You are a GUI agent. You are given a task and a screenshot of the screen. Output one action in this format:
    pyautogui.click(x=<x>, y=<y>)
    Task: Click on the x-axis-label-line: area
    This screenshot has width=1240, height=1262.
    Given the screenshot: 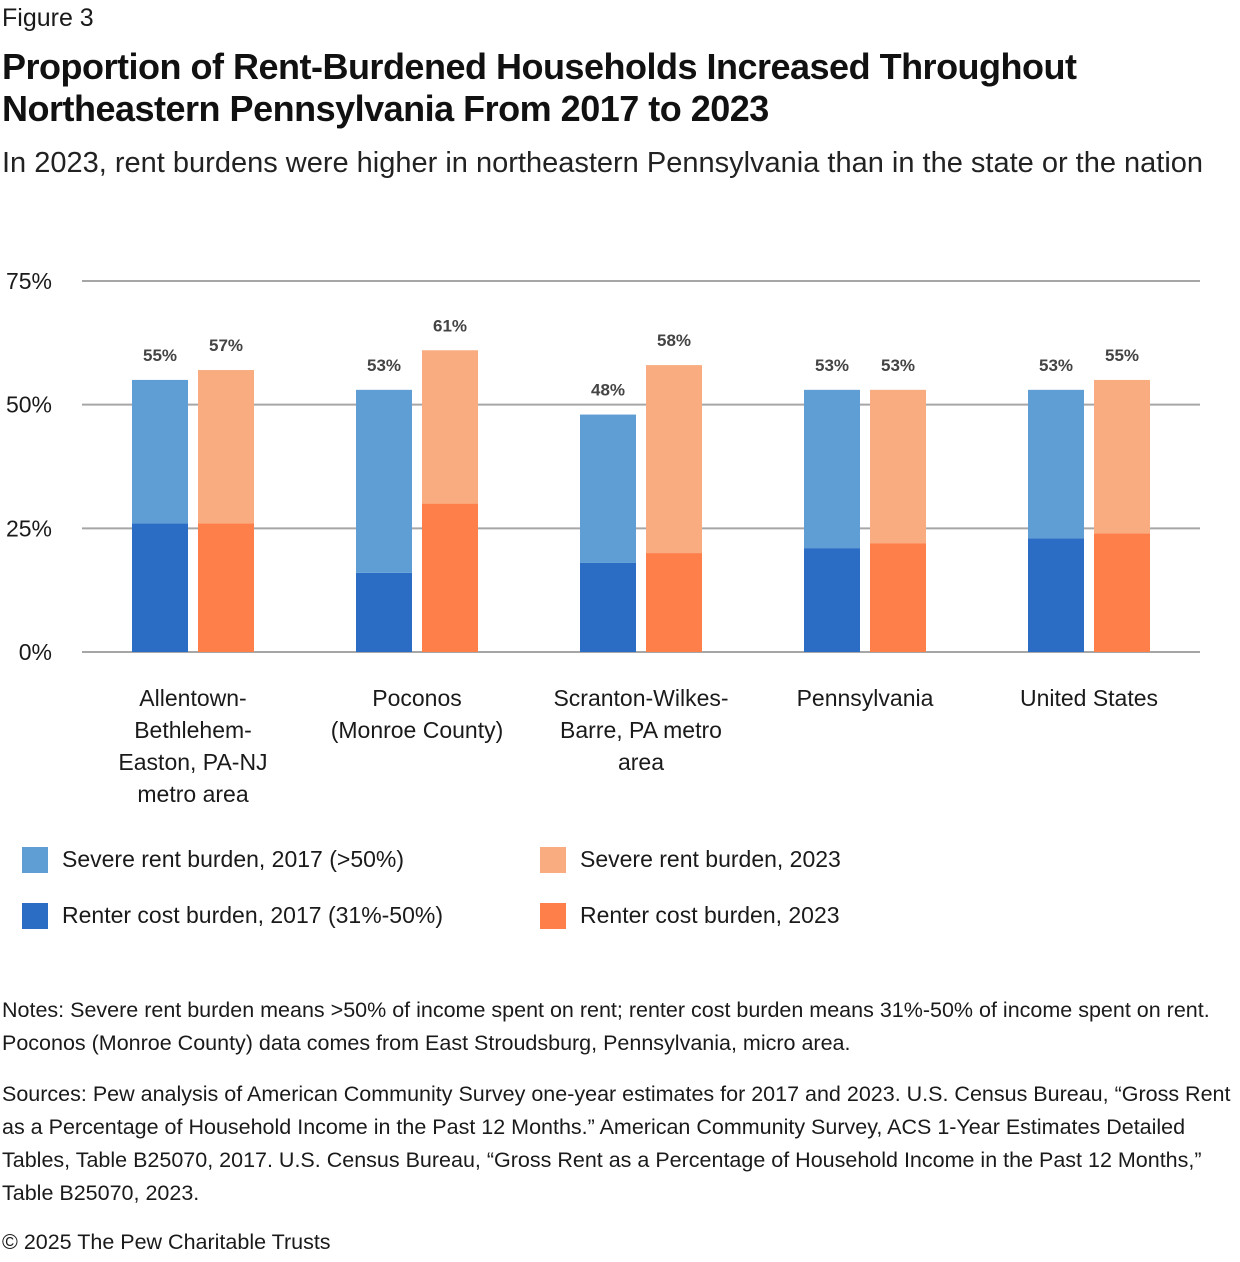 What is the action you would take?
    pyautogui.click(x=641, y=762)
    